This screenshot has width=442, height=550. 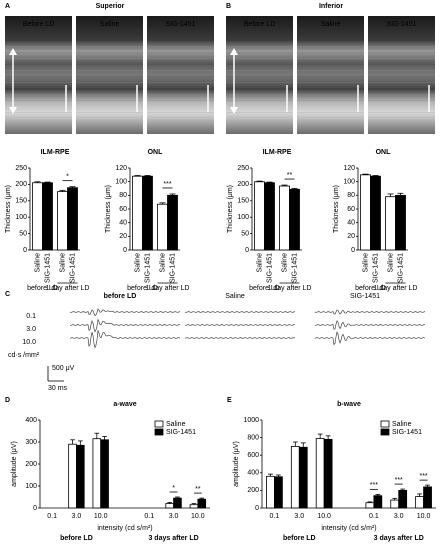 I want to click on oct-image, so click(x=38, y=75).